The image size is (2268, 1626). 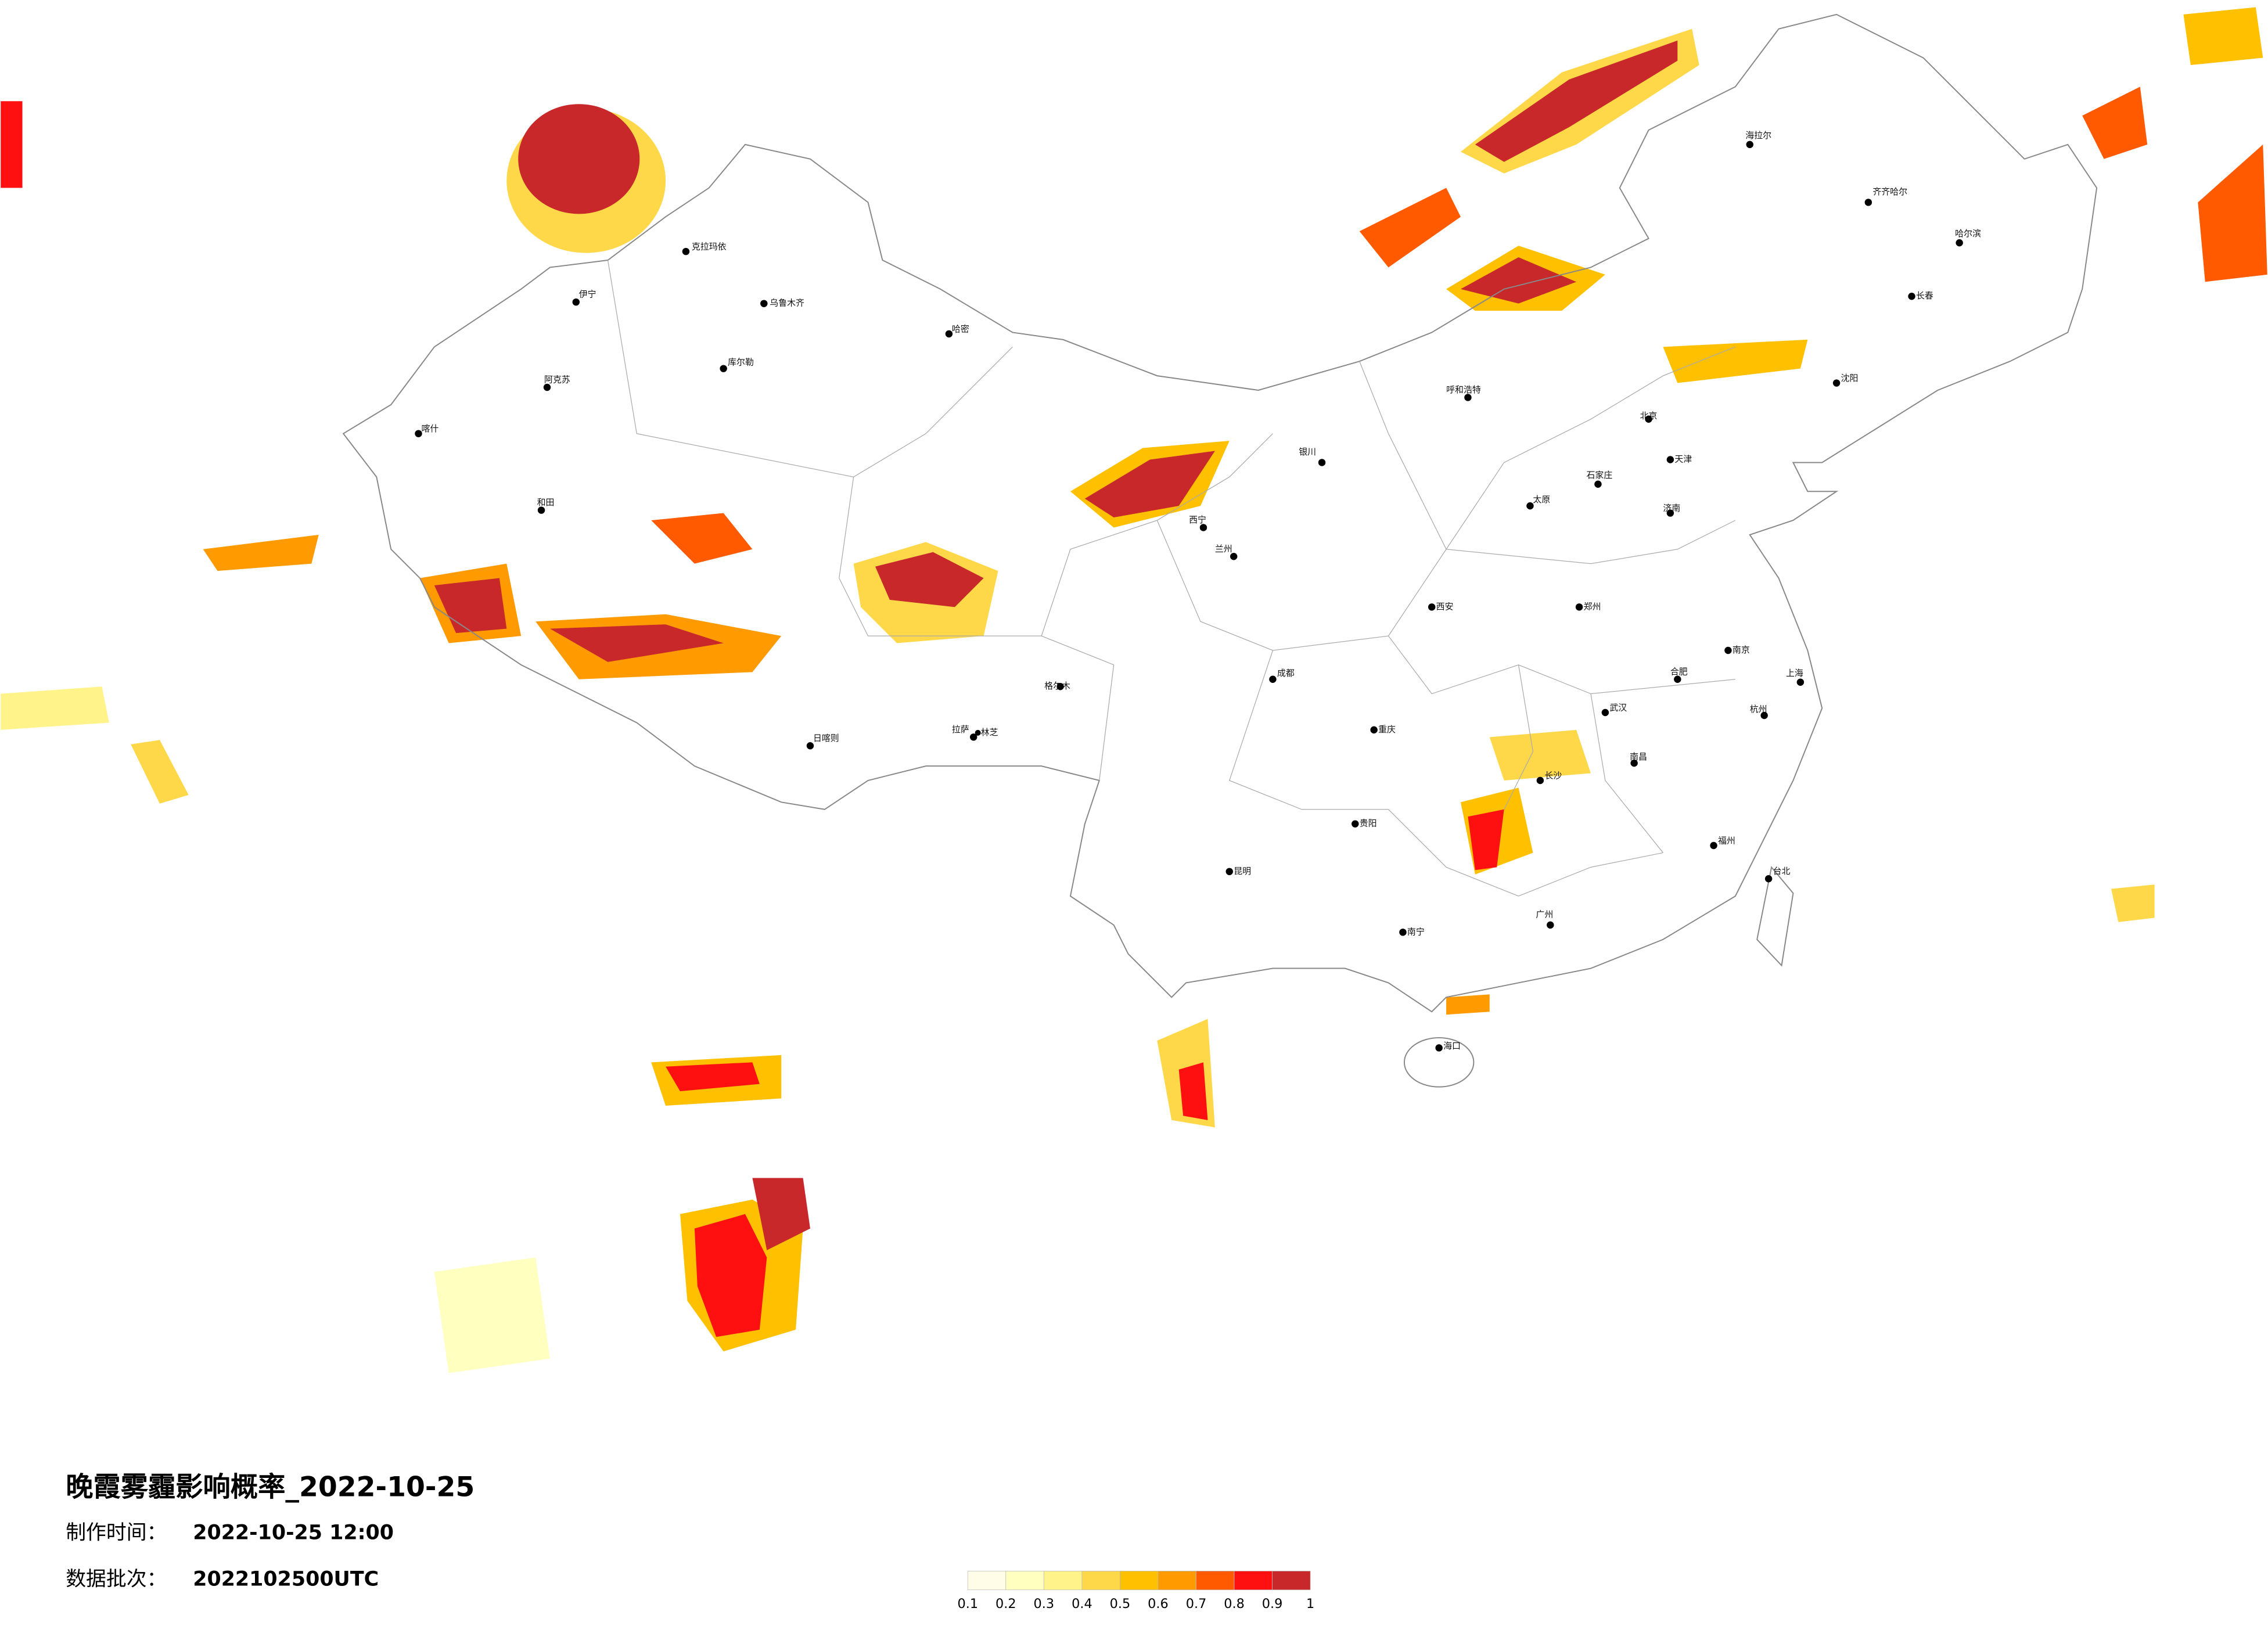 What do you see at coordinates (1416, 931) in the screenshot?
I see `city-label: 南宁` at bounding box center [1416, 931].